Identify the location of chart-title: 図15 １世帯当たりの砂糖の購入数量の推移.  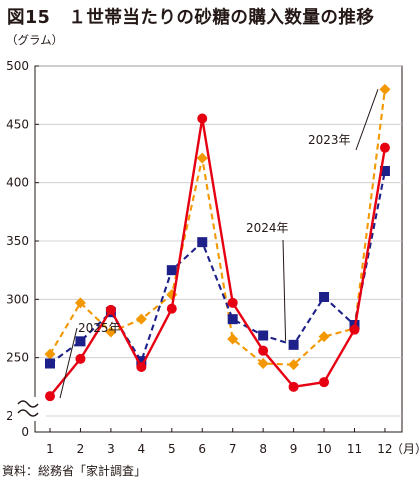
(191, 18).